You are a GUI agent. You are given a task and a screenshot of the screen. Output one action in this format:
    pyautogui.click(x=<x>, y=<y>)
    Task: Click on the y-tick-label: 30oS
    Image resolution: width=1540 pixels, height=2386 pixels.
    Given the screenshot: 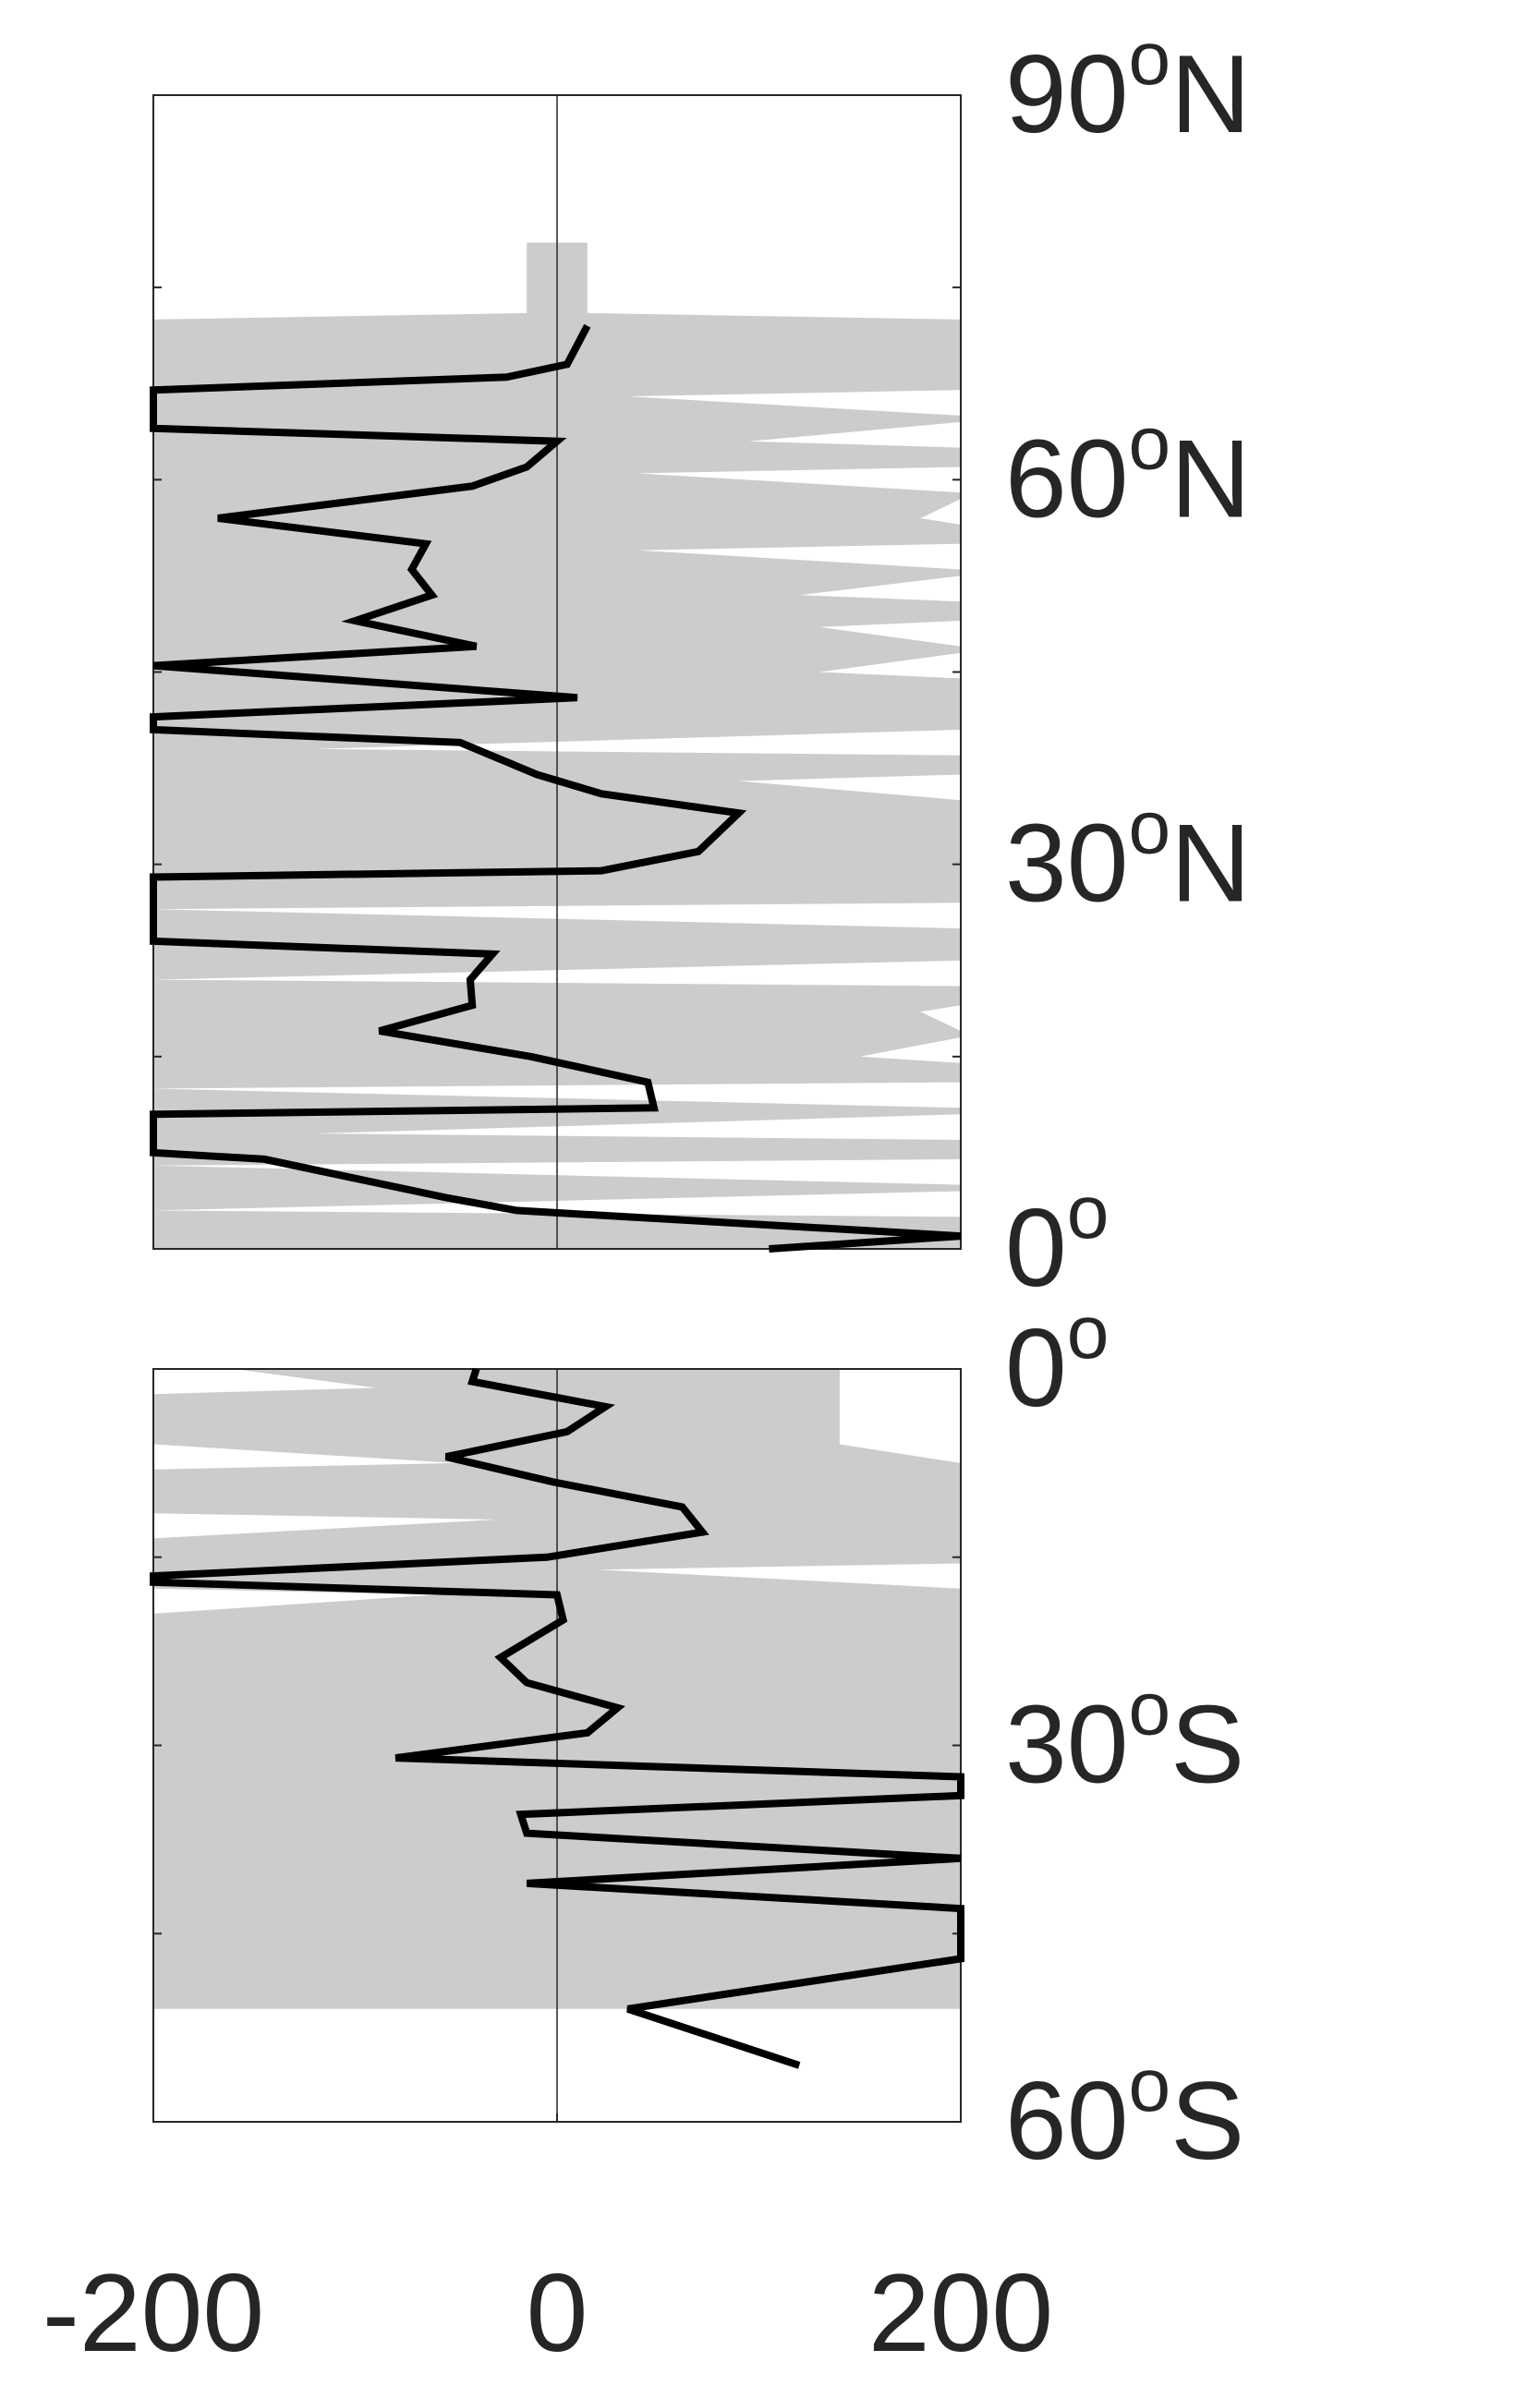 What is the action you would take?
    pyautogui.click(x=1125, y=1737)
    